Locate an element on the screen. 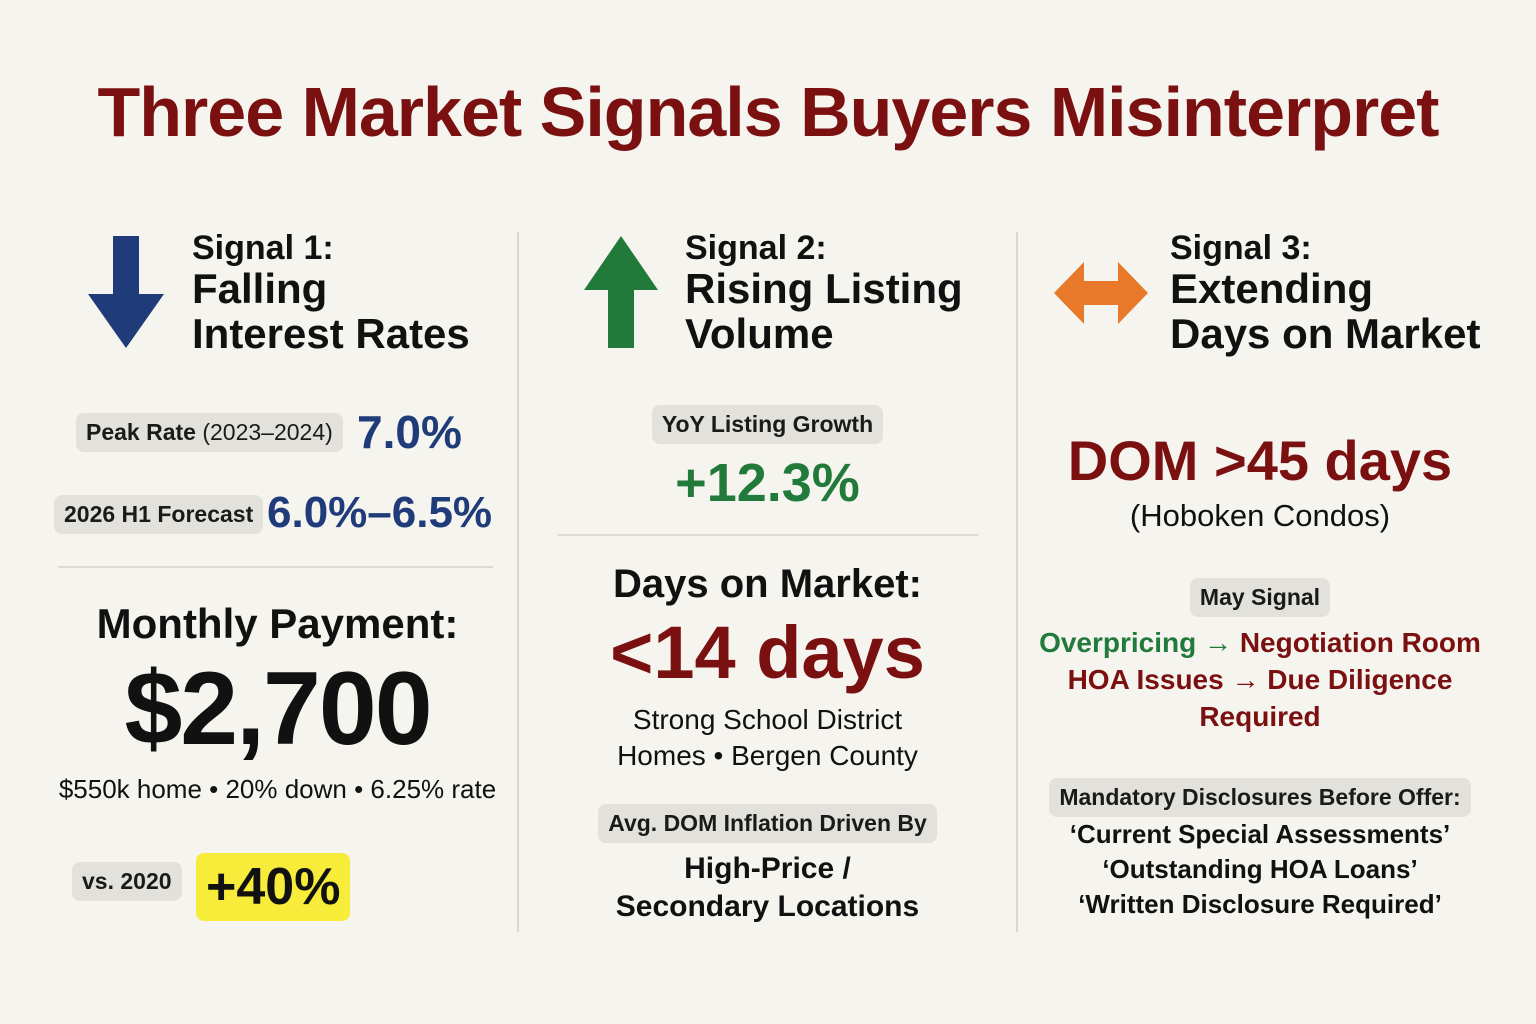  down-arrow-icon is located at coordinates (126, 292).